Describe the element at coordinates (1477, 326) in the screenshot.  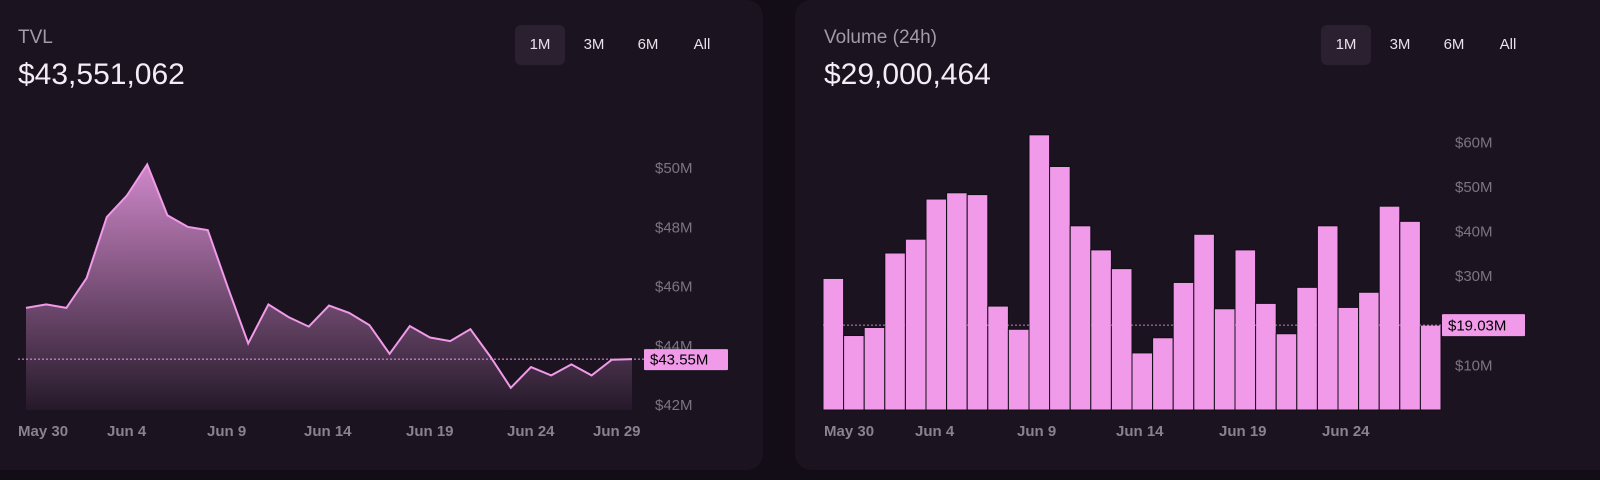
I see `current-value-label: $19.03M` at that location.